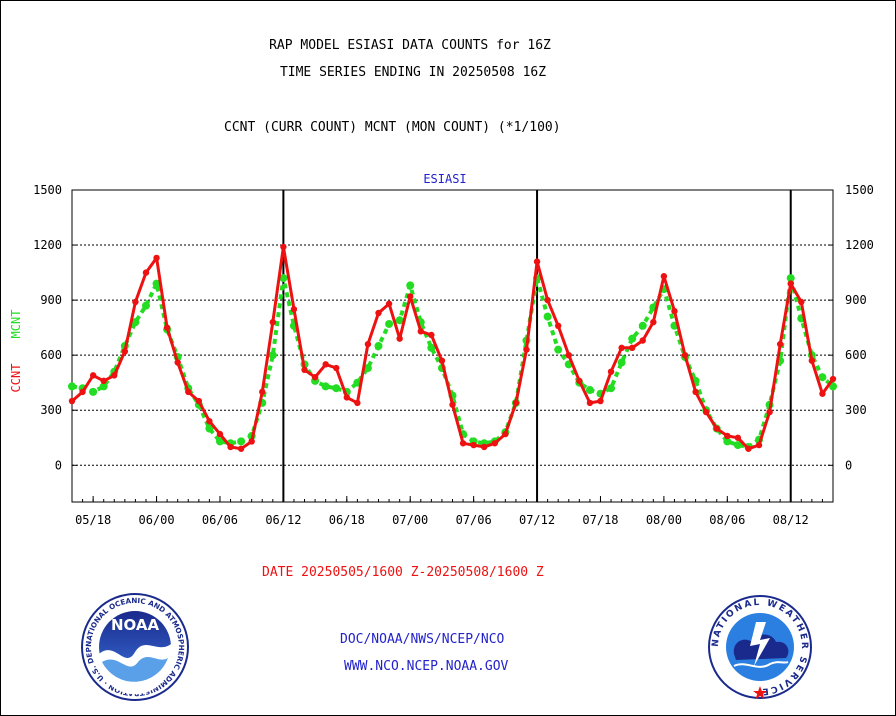 Image resolution: width=896 pixels, height=716 pixels. What do you see at coordinates (791, 520) in the screenshot?
I see `x-tick-label: 08/12` at bounding box center [791, 520].